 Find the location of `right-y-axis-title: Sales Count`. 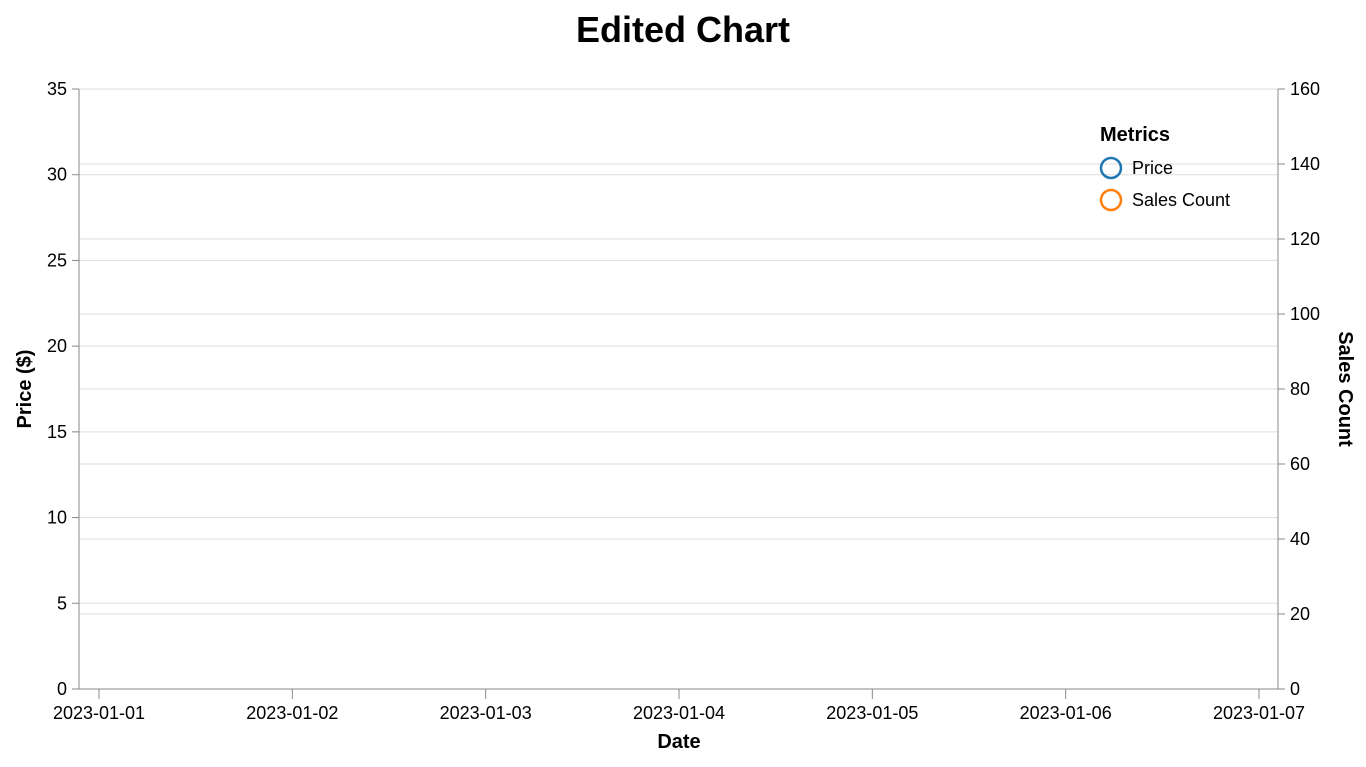

right-y-axis-title: Sales Count is located at coordinates (1345, 389).